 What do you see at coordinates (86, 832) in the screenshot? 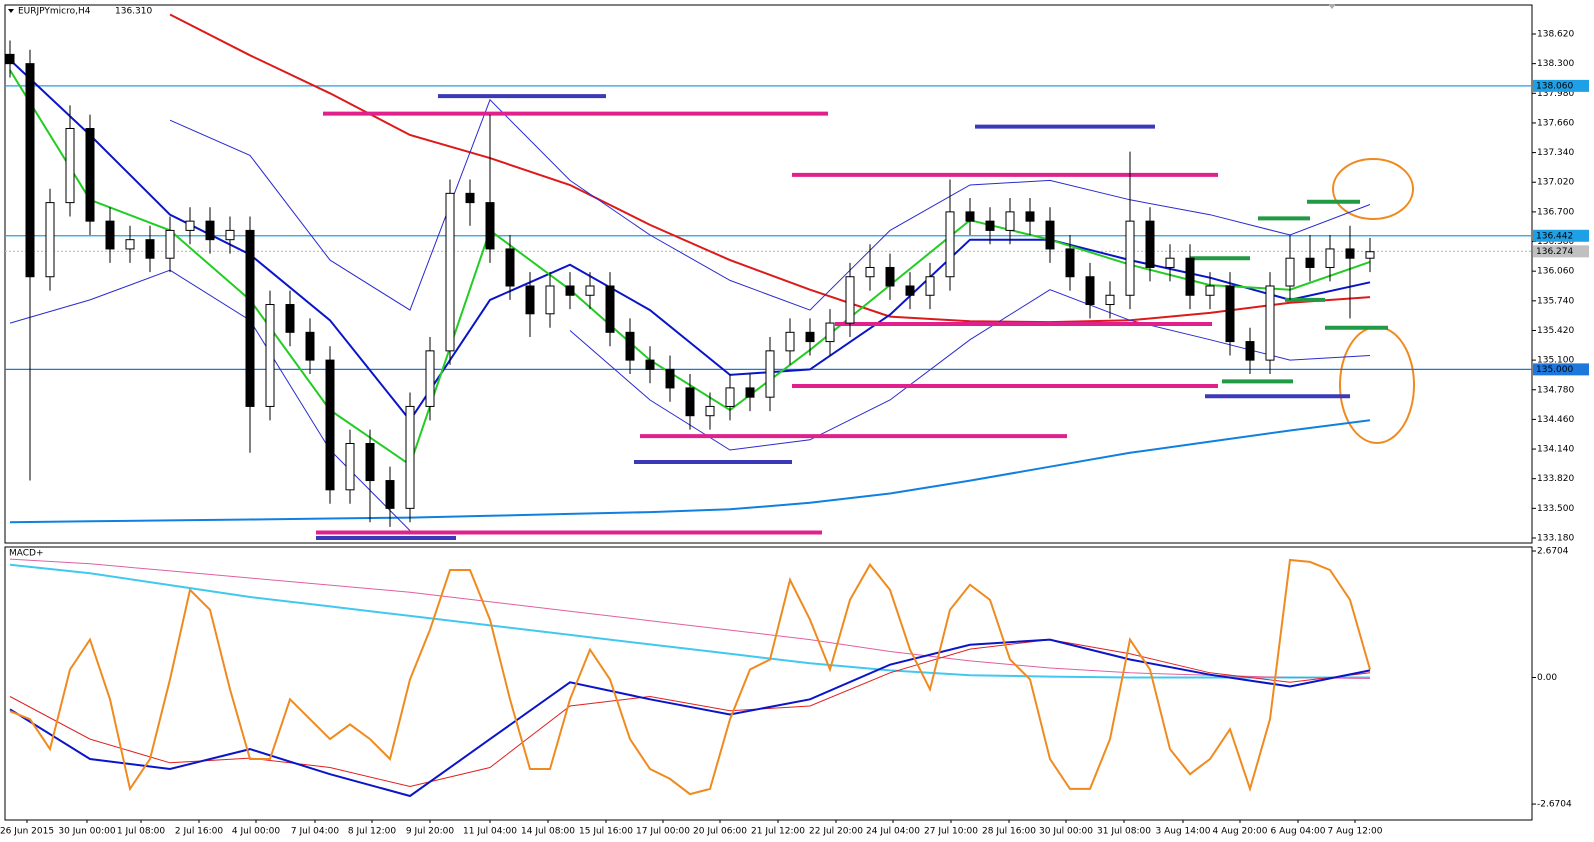
I see `x-tick-label: 30 Jun 00:00` at bounding box center [86, 832].